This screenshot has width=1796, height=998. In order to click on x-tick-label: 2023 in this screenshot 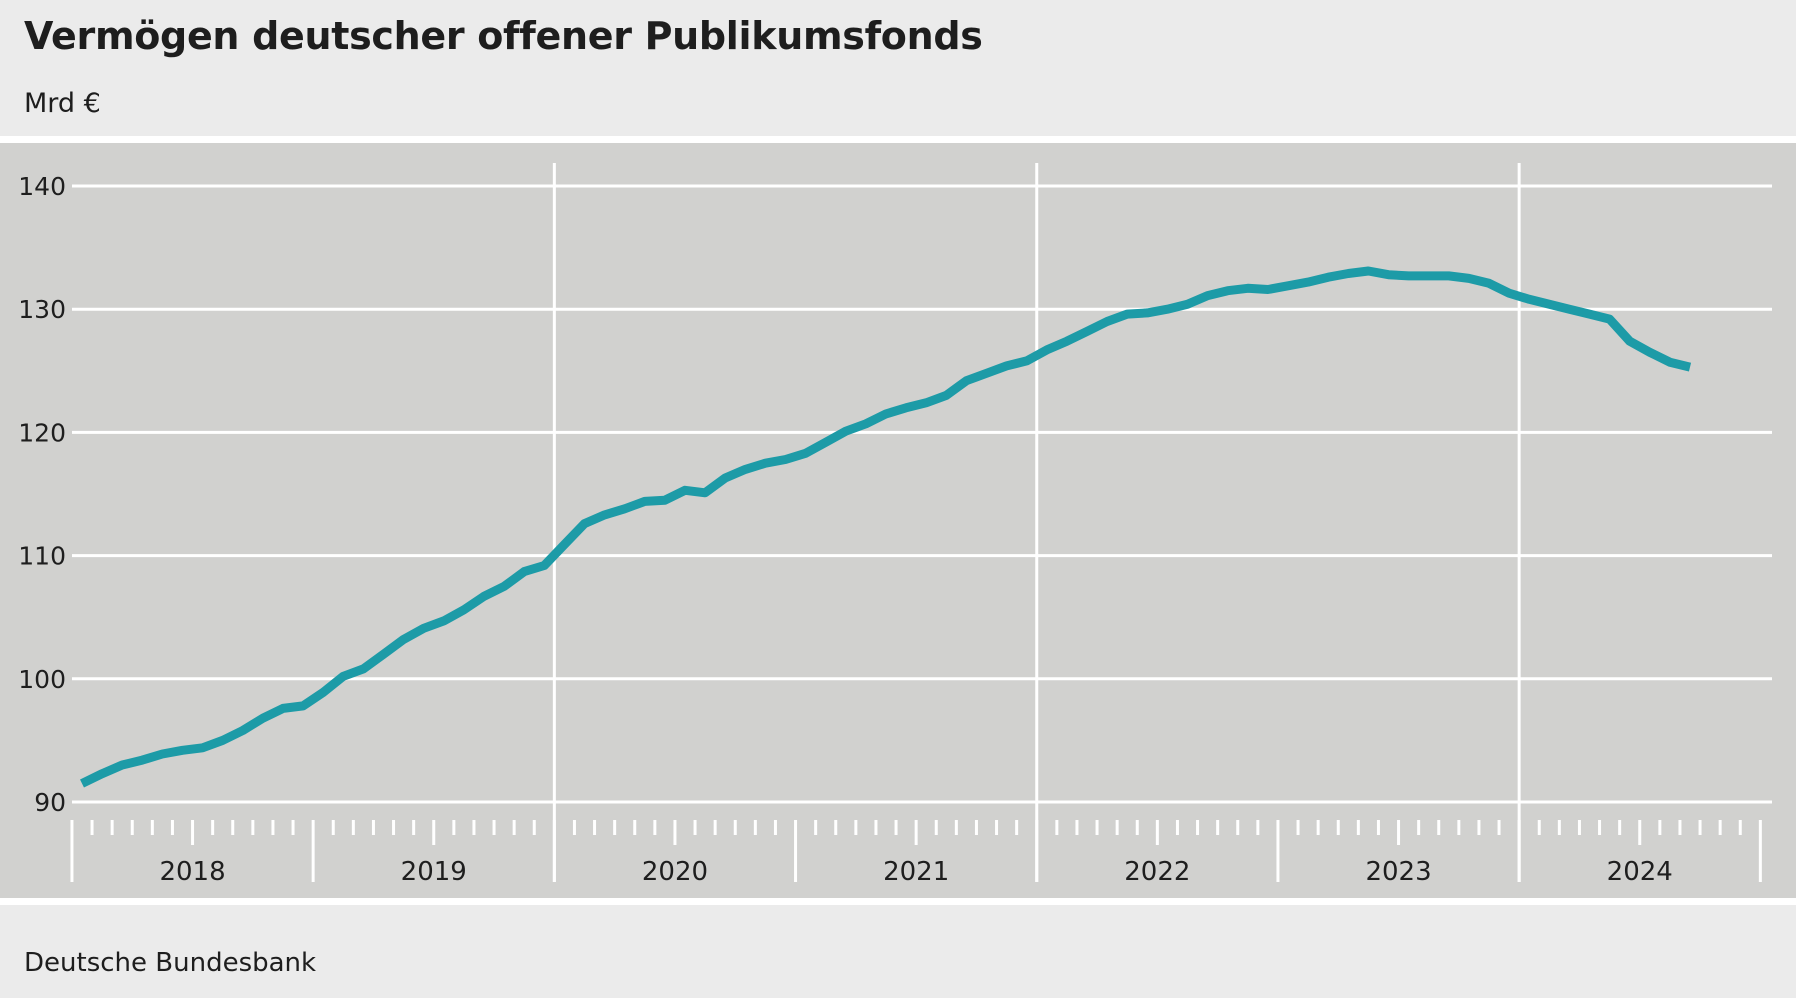, I will do `click(1398, 872)`.